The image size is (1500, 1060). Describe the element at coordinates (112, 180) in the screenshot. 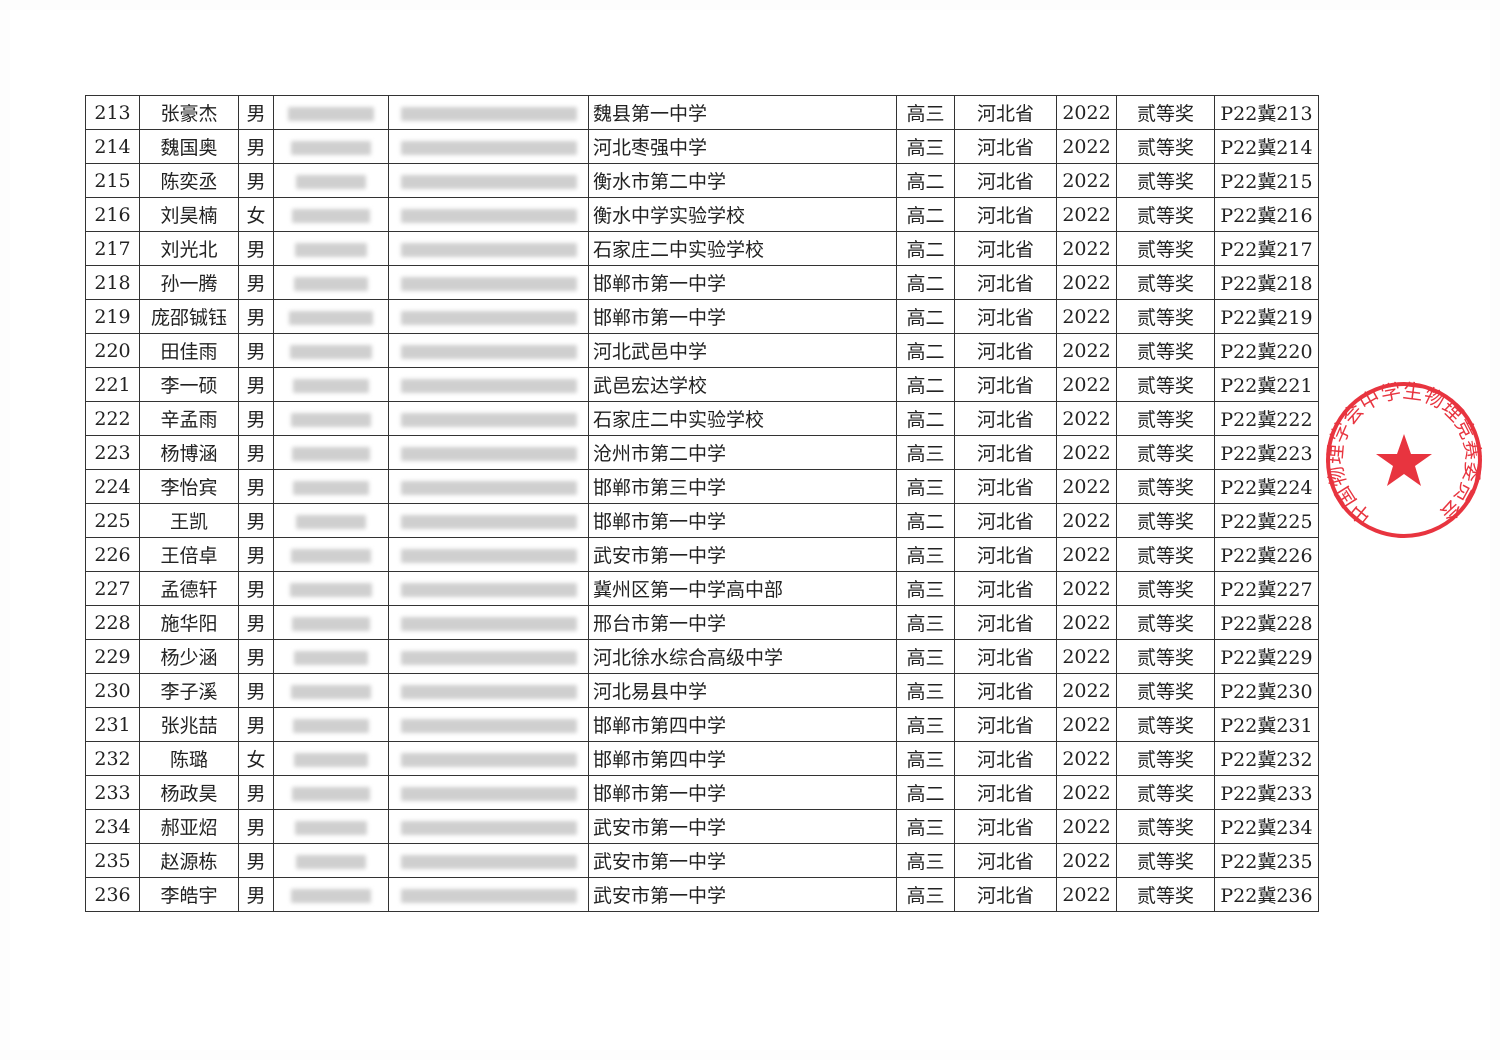

I see `row-number-cell: 215` at that location.